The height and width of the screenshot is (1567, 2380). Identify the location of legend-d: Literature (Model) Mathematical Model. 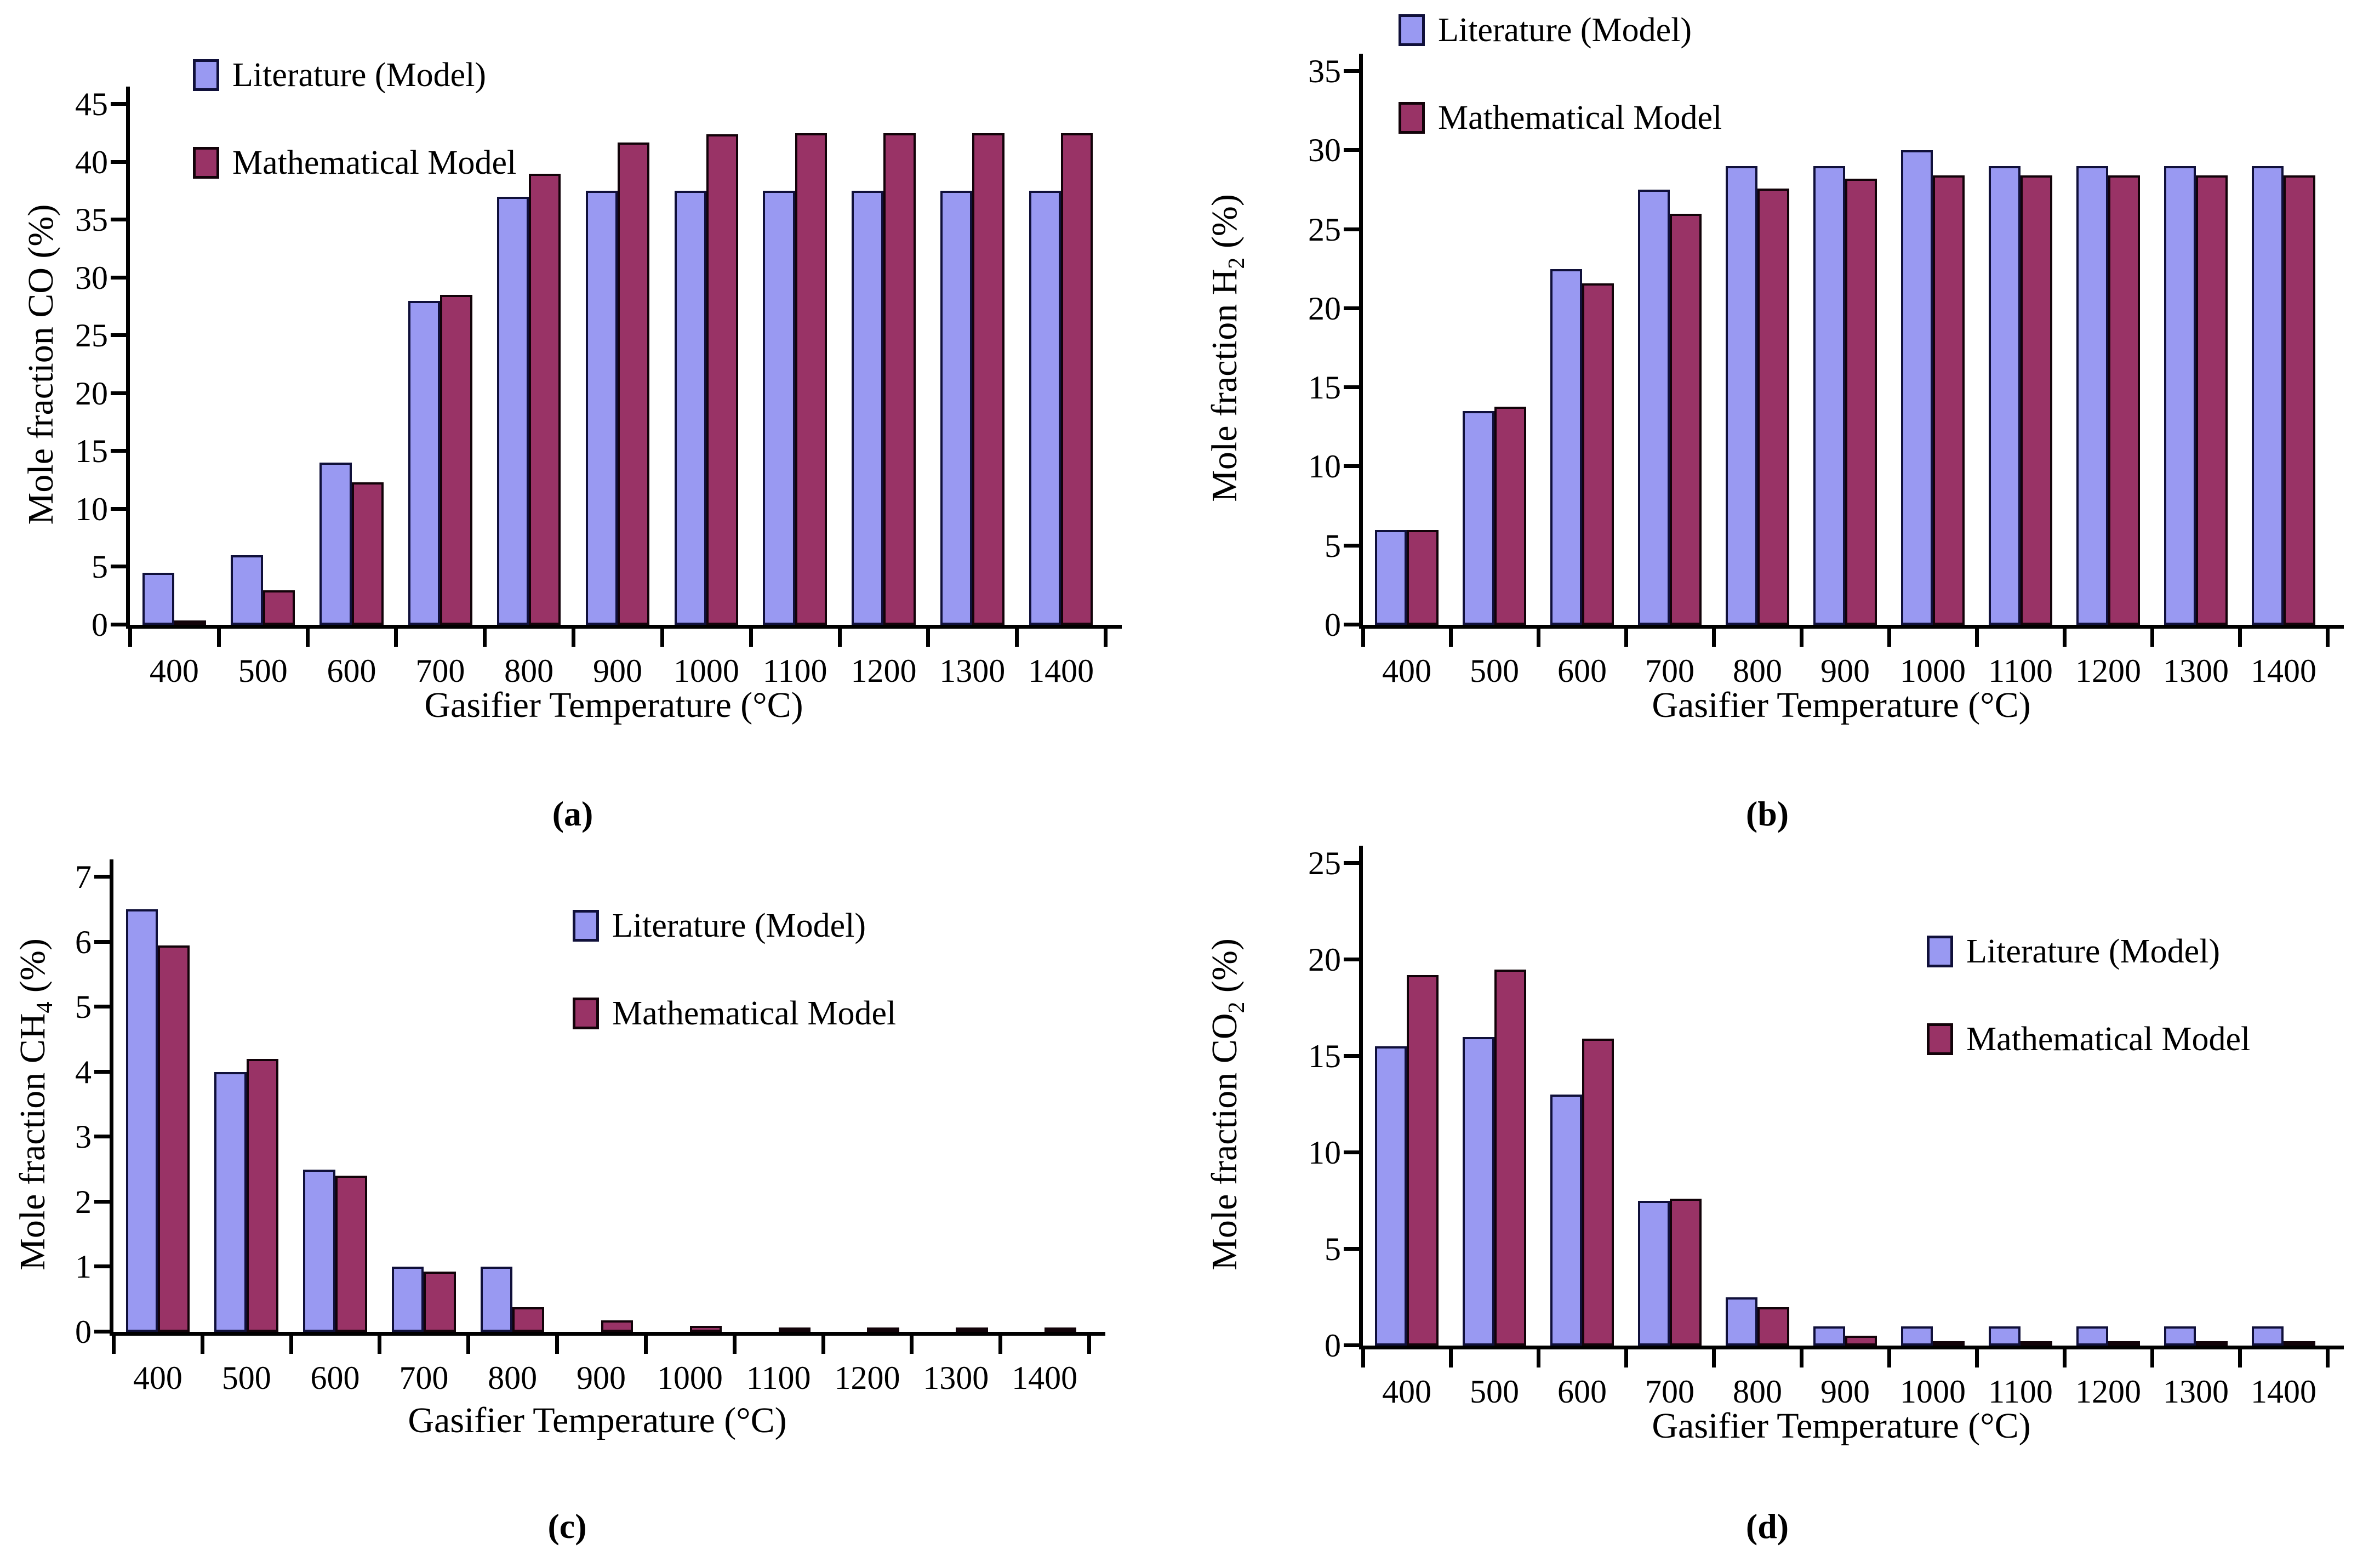
(2088, 995).